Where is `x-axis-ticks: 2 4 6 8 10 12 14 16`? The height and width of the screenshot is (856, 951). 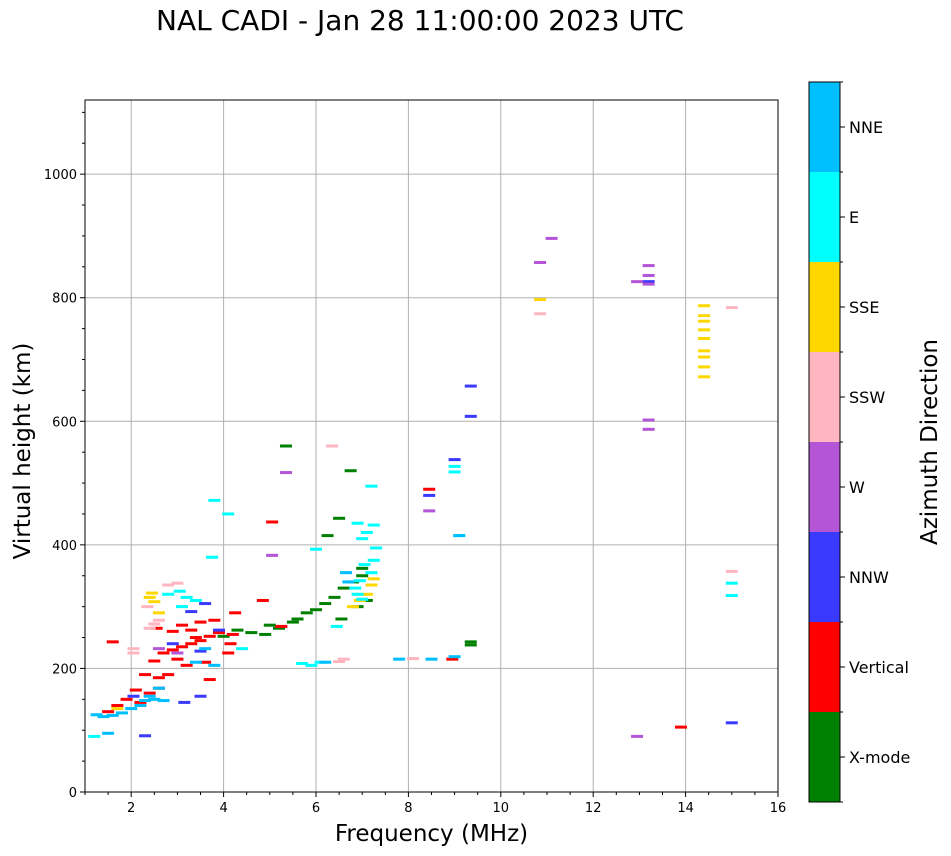
x-axis-ticks: 2 4 6 8 10 12 14 16 is located at coordinates (435, 804).